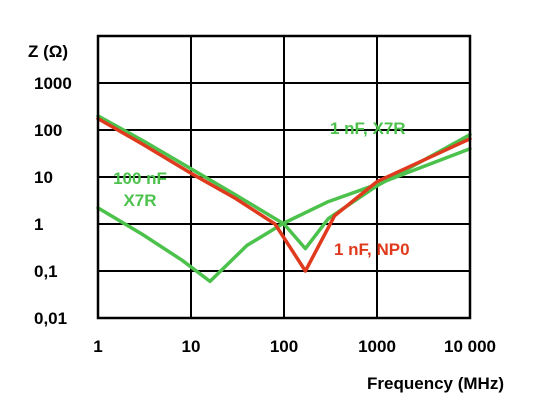  What do you see at coordinates (139, 200) in the screenshot?
I see `series-label-0-line-1: X7R` at bounding box center [139, 200].